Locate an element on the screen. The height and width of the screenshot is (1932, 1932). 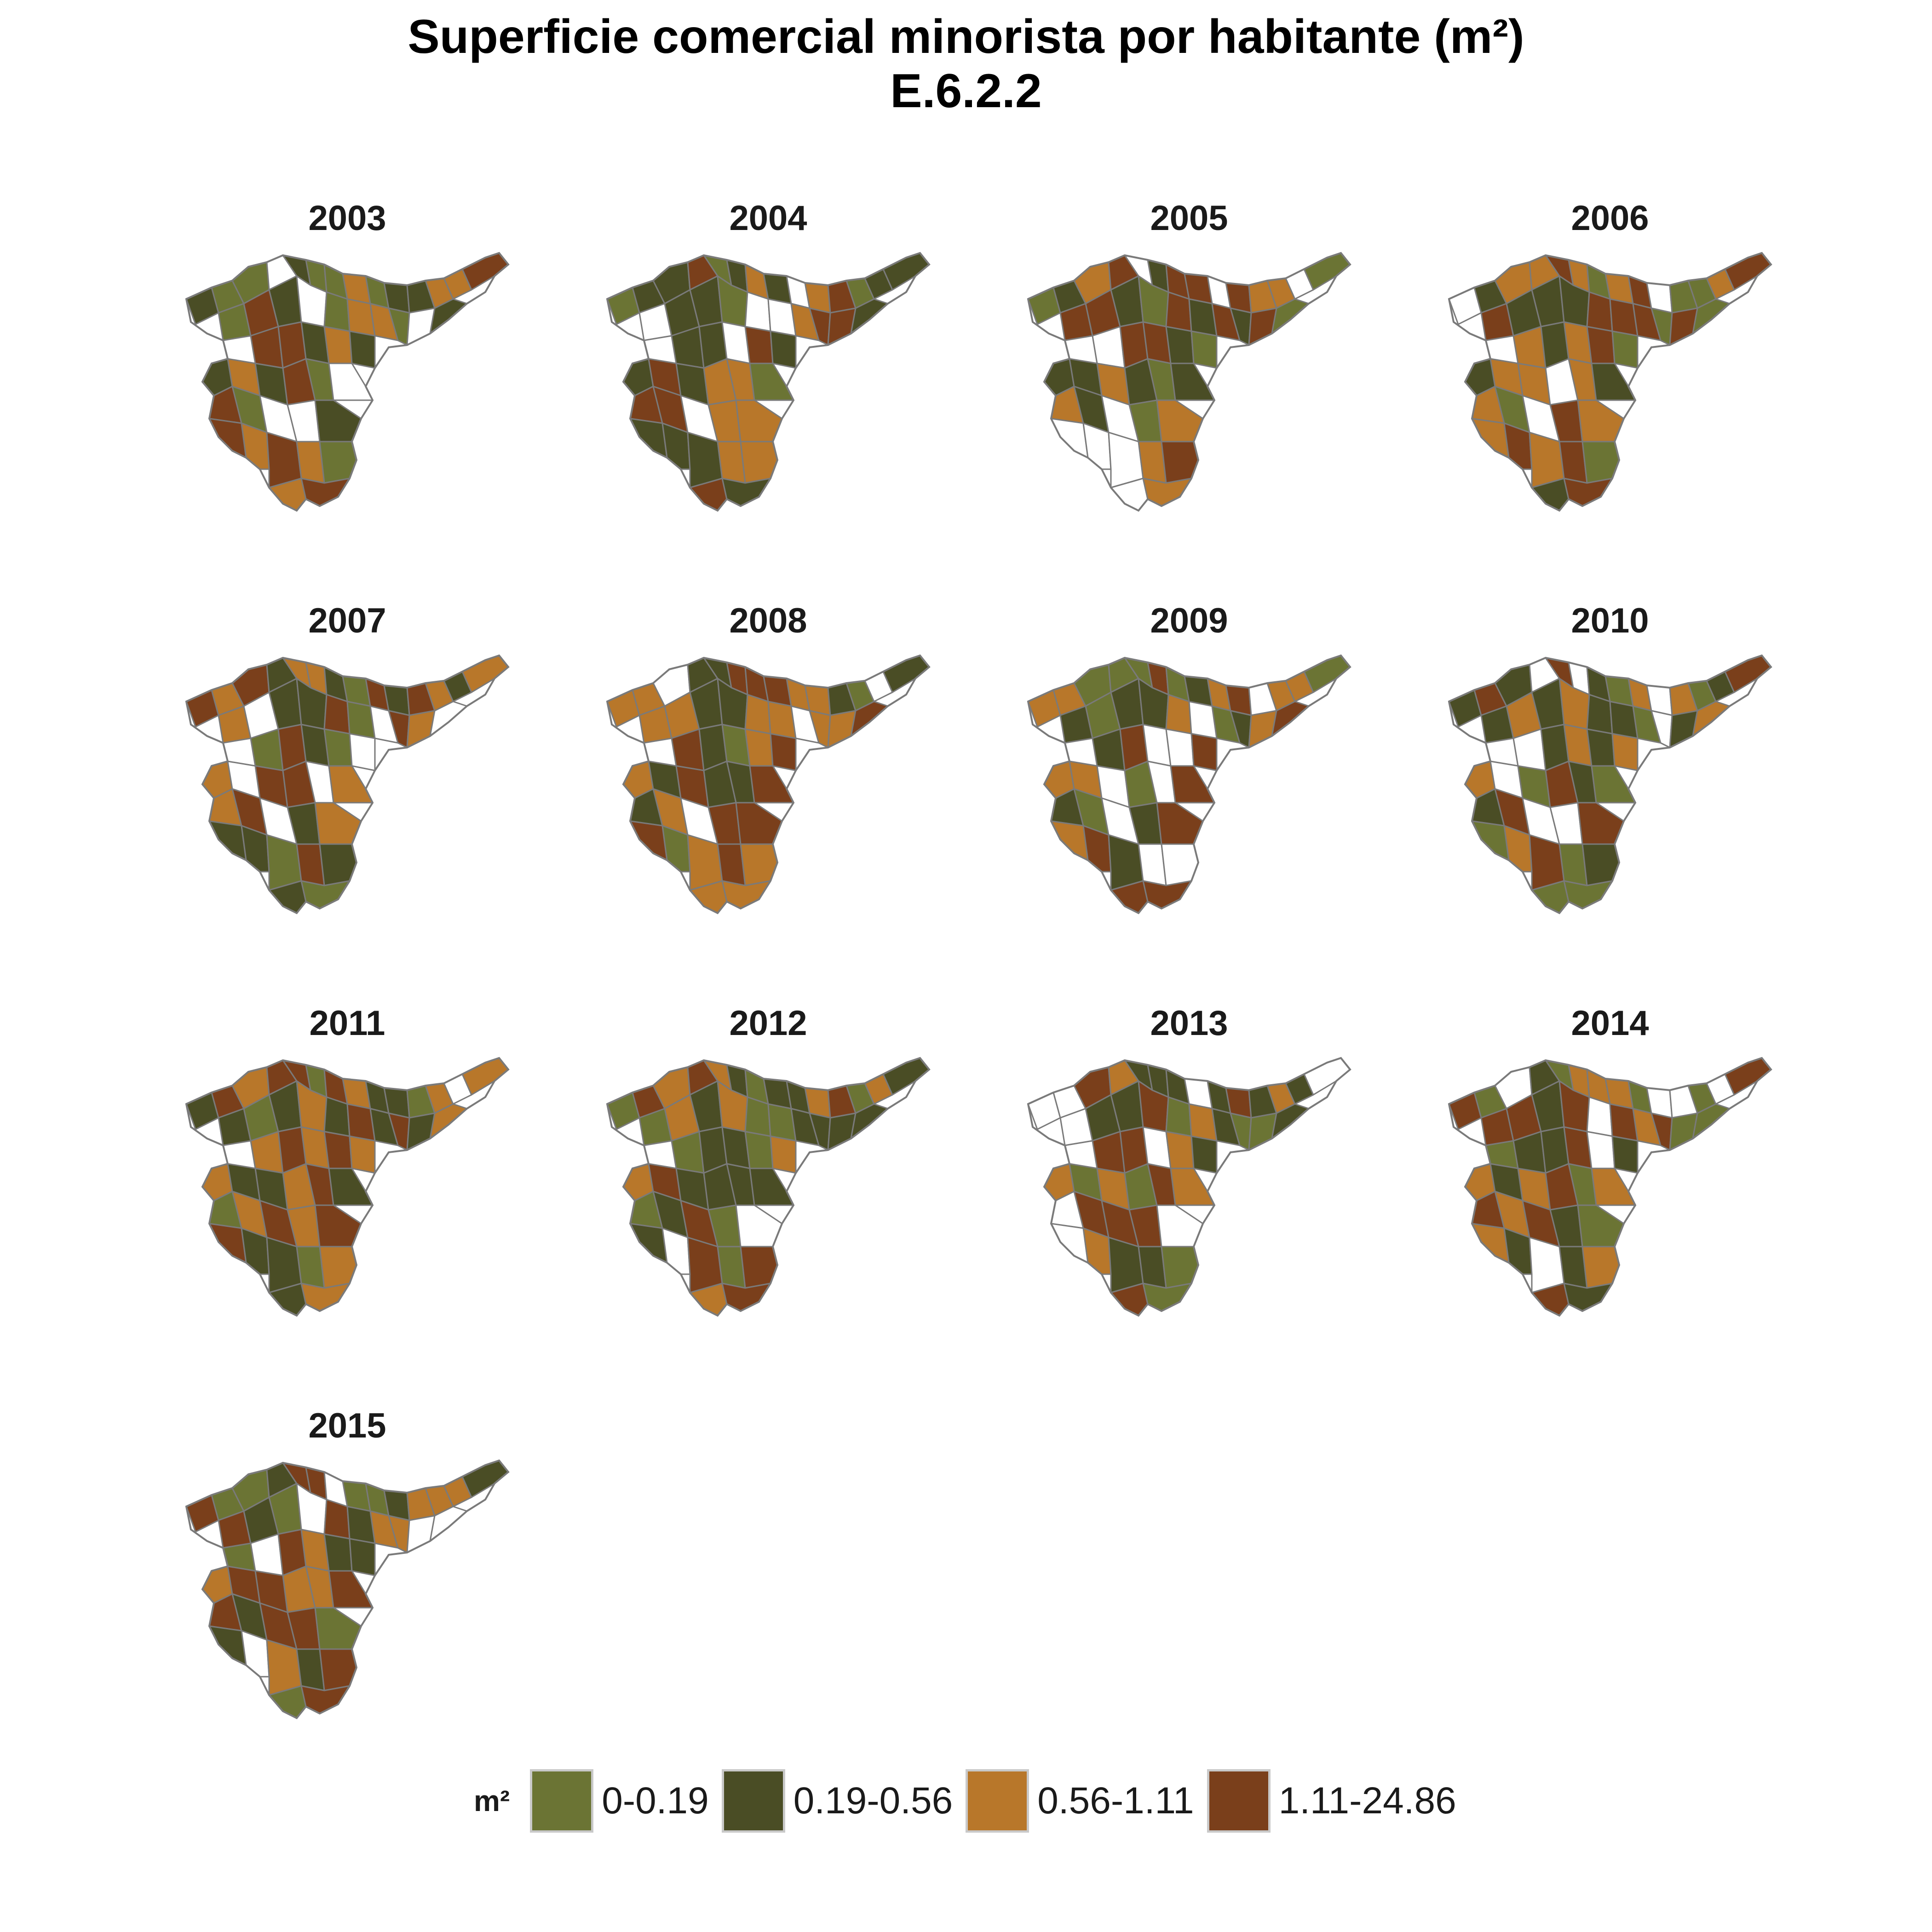
map-panel-2013: 2013 is located at coordinates (1189, 1168).